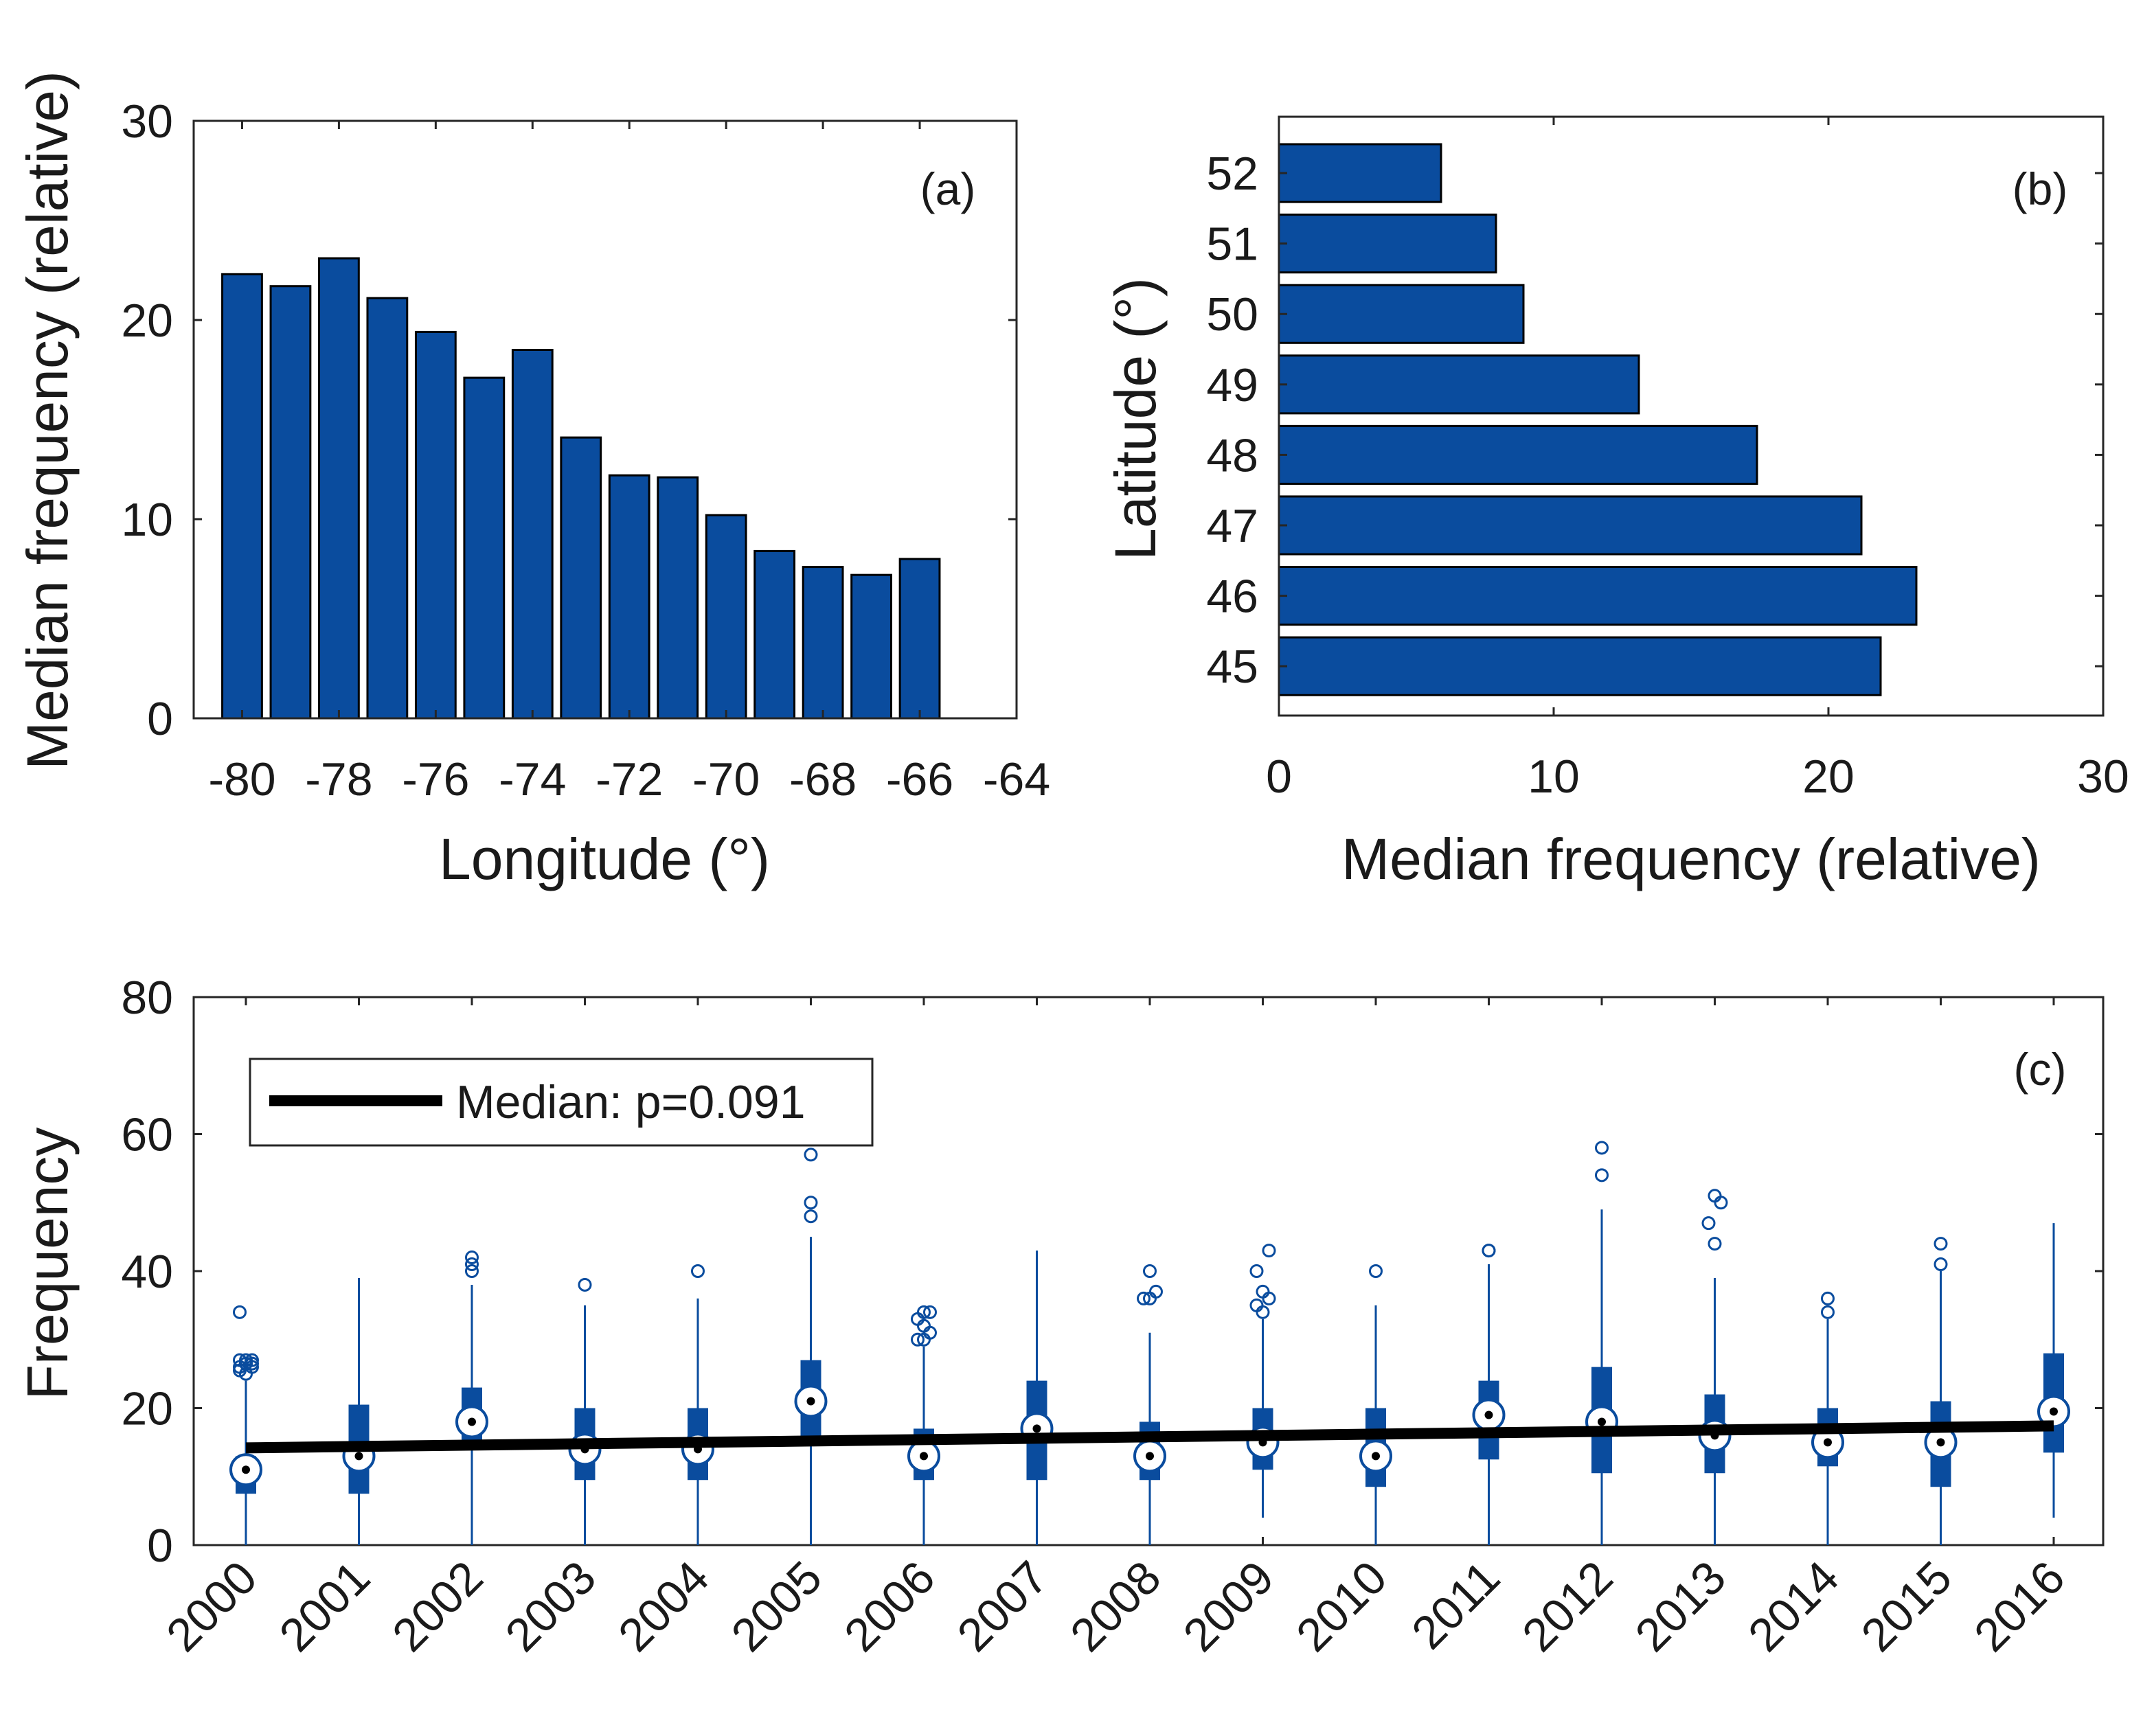 The height and width of the screenshot is (1736, 2154). I want to click on bar-lon--69, so click(775, 634).